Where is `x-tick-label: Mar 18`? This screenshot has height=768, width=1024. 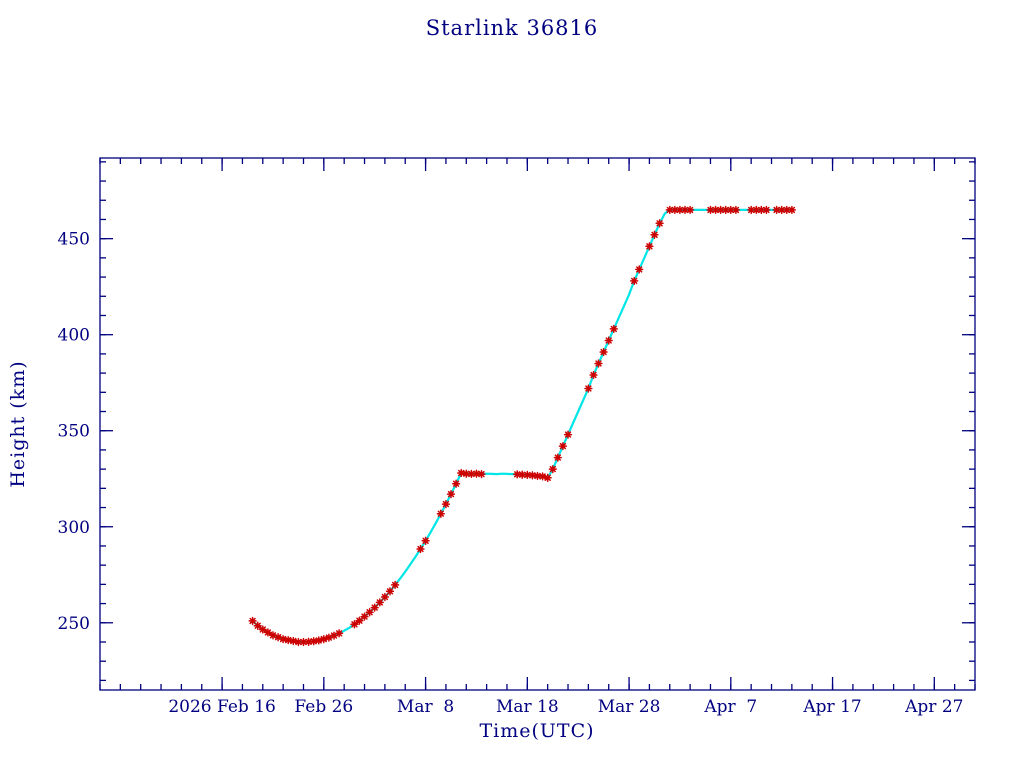 x-tick-label: Mar 18 is located at coordinates (527, 707).